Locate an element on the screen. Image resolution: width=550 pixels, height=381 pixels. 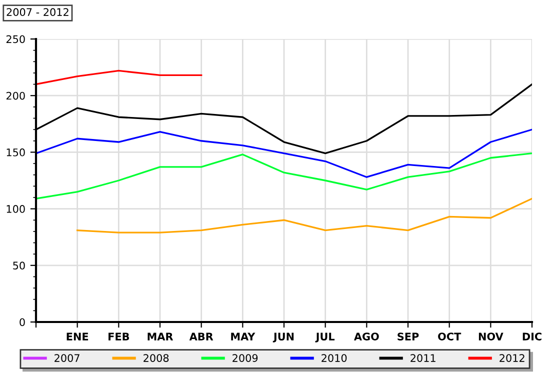
legend-label: 2010 is located at coordinates (334, 358).